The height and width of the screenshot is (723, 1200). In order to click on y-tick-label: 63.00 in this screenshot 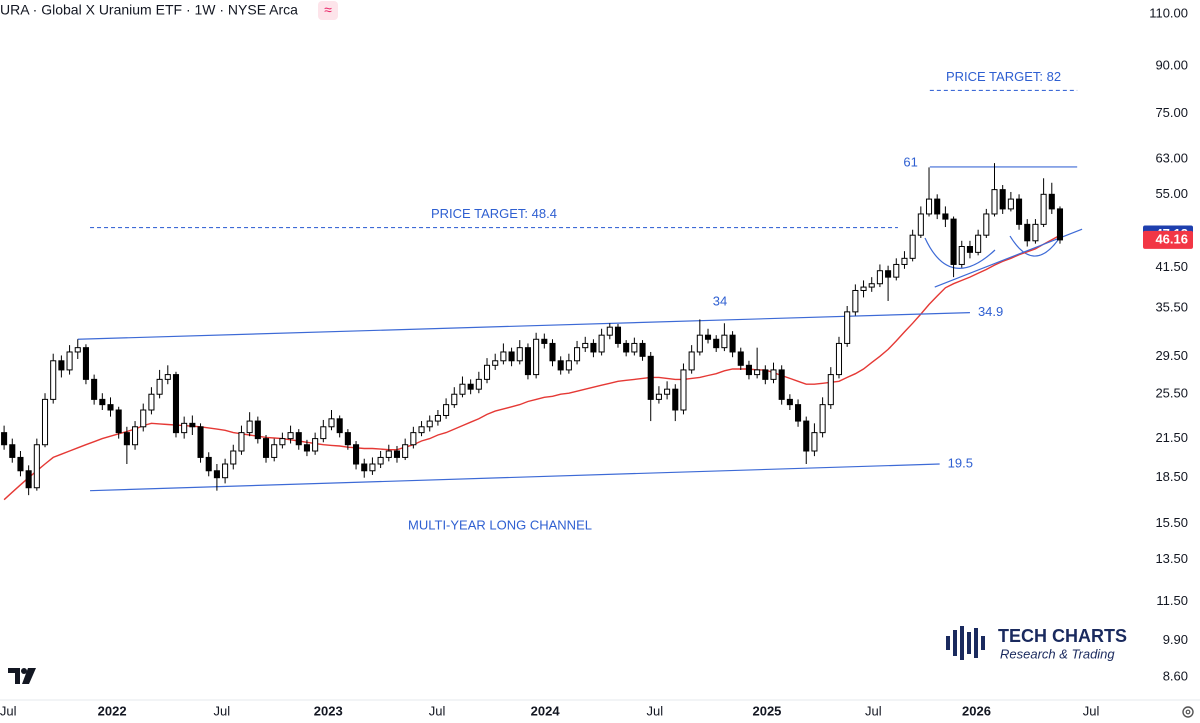, I will do `click(1171, 157)`.